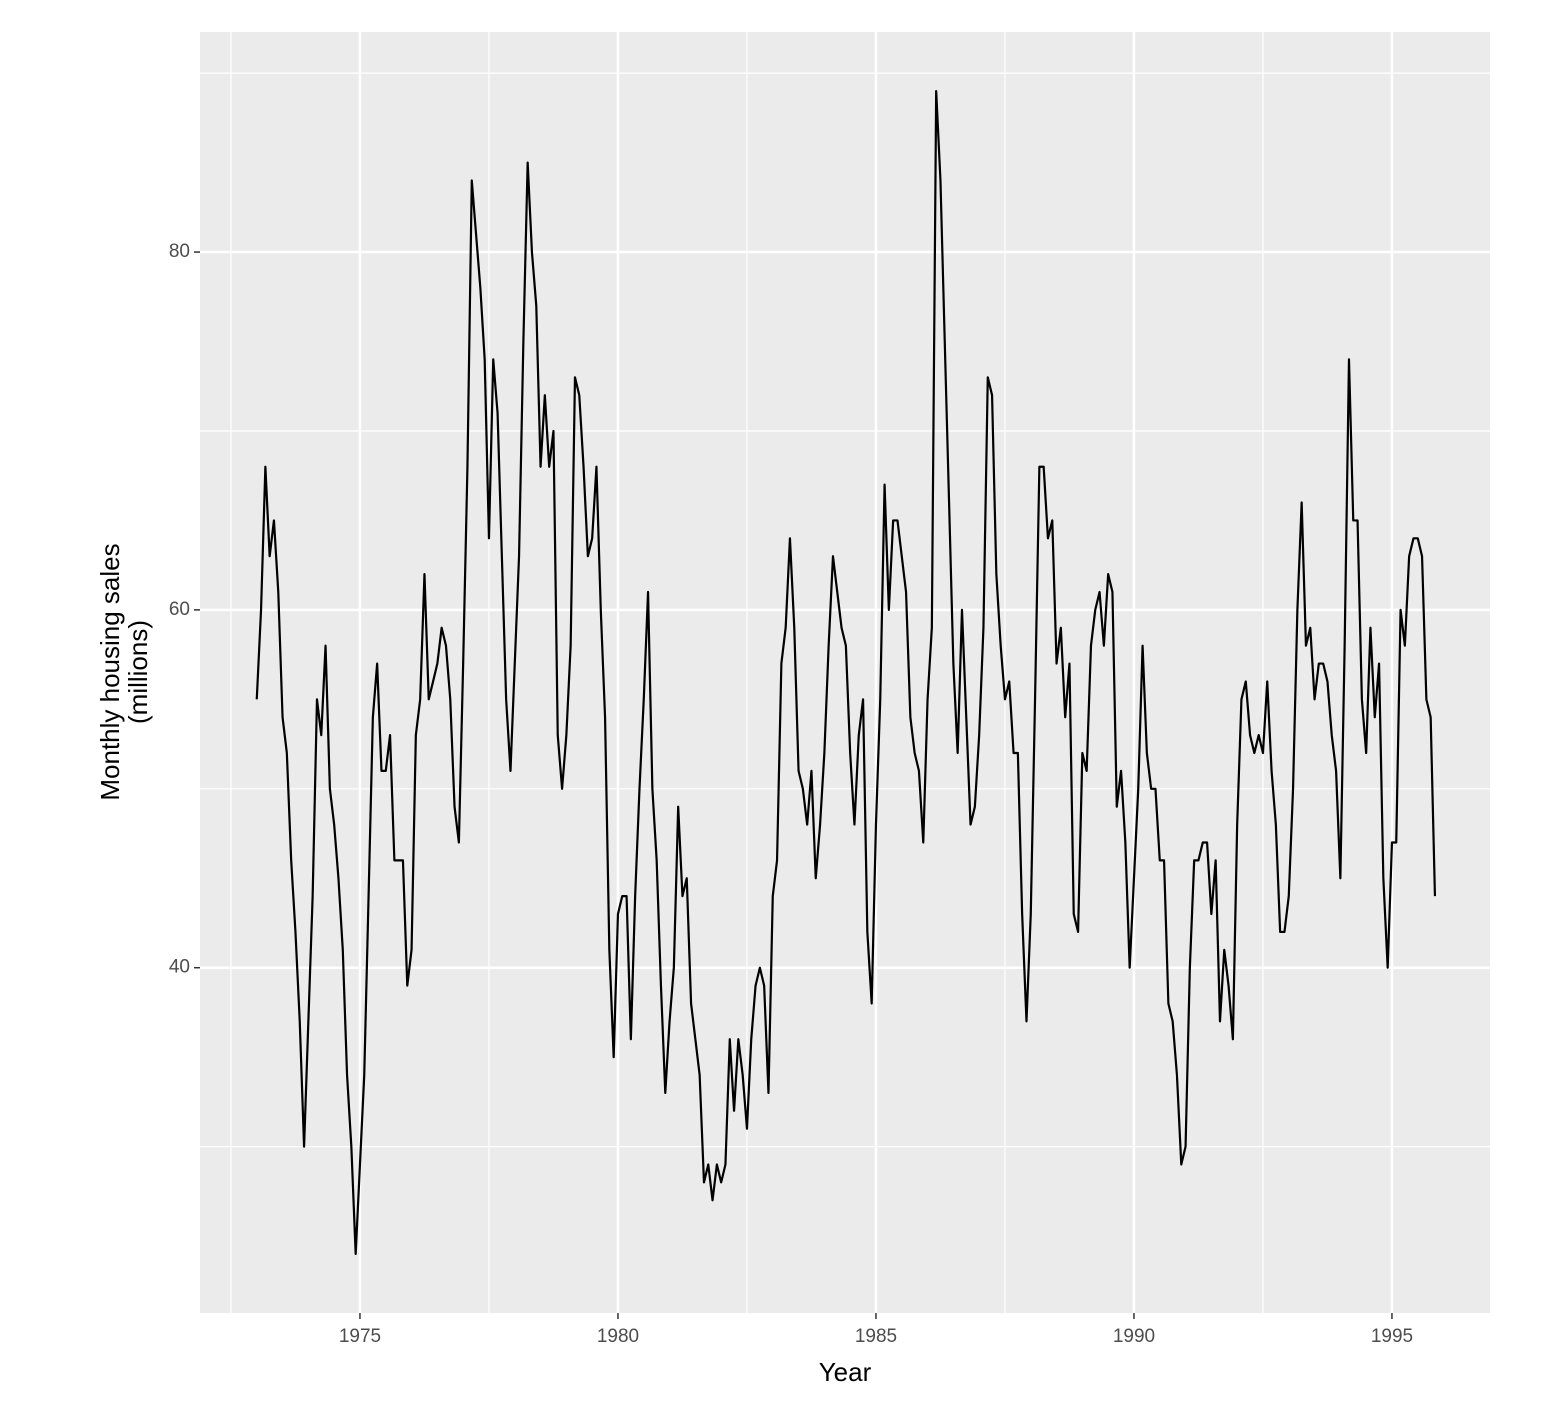  Describe the element at coordinates (138, 672) in the screenshot. I see `y-axis-title: (millions)` at that location.